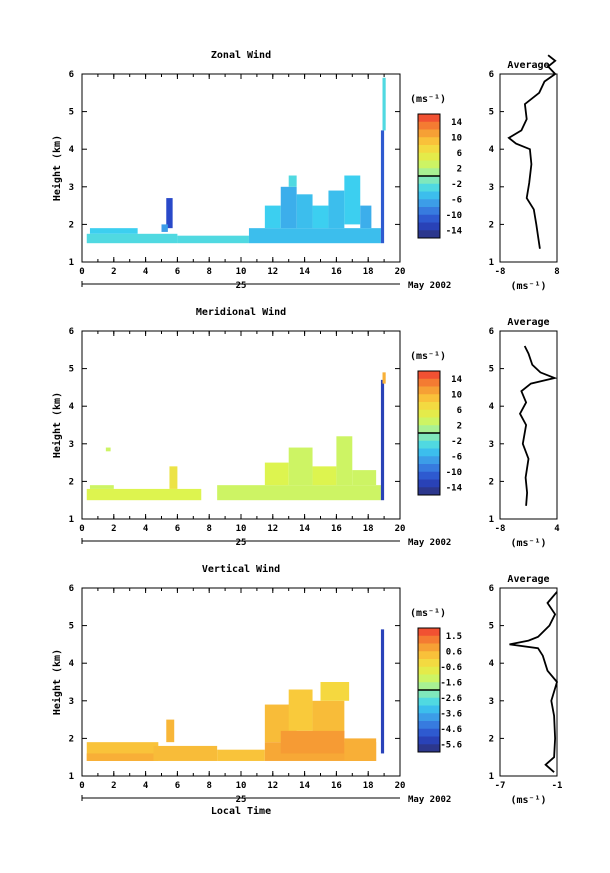  Describe the element at coordinates (456, 138) in the screenshot. I see `colorbar-tick-label: 10` at that location.